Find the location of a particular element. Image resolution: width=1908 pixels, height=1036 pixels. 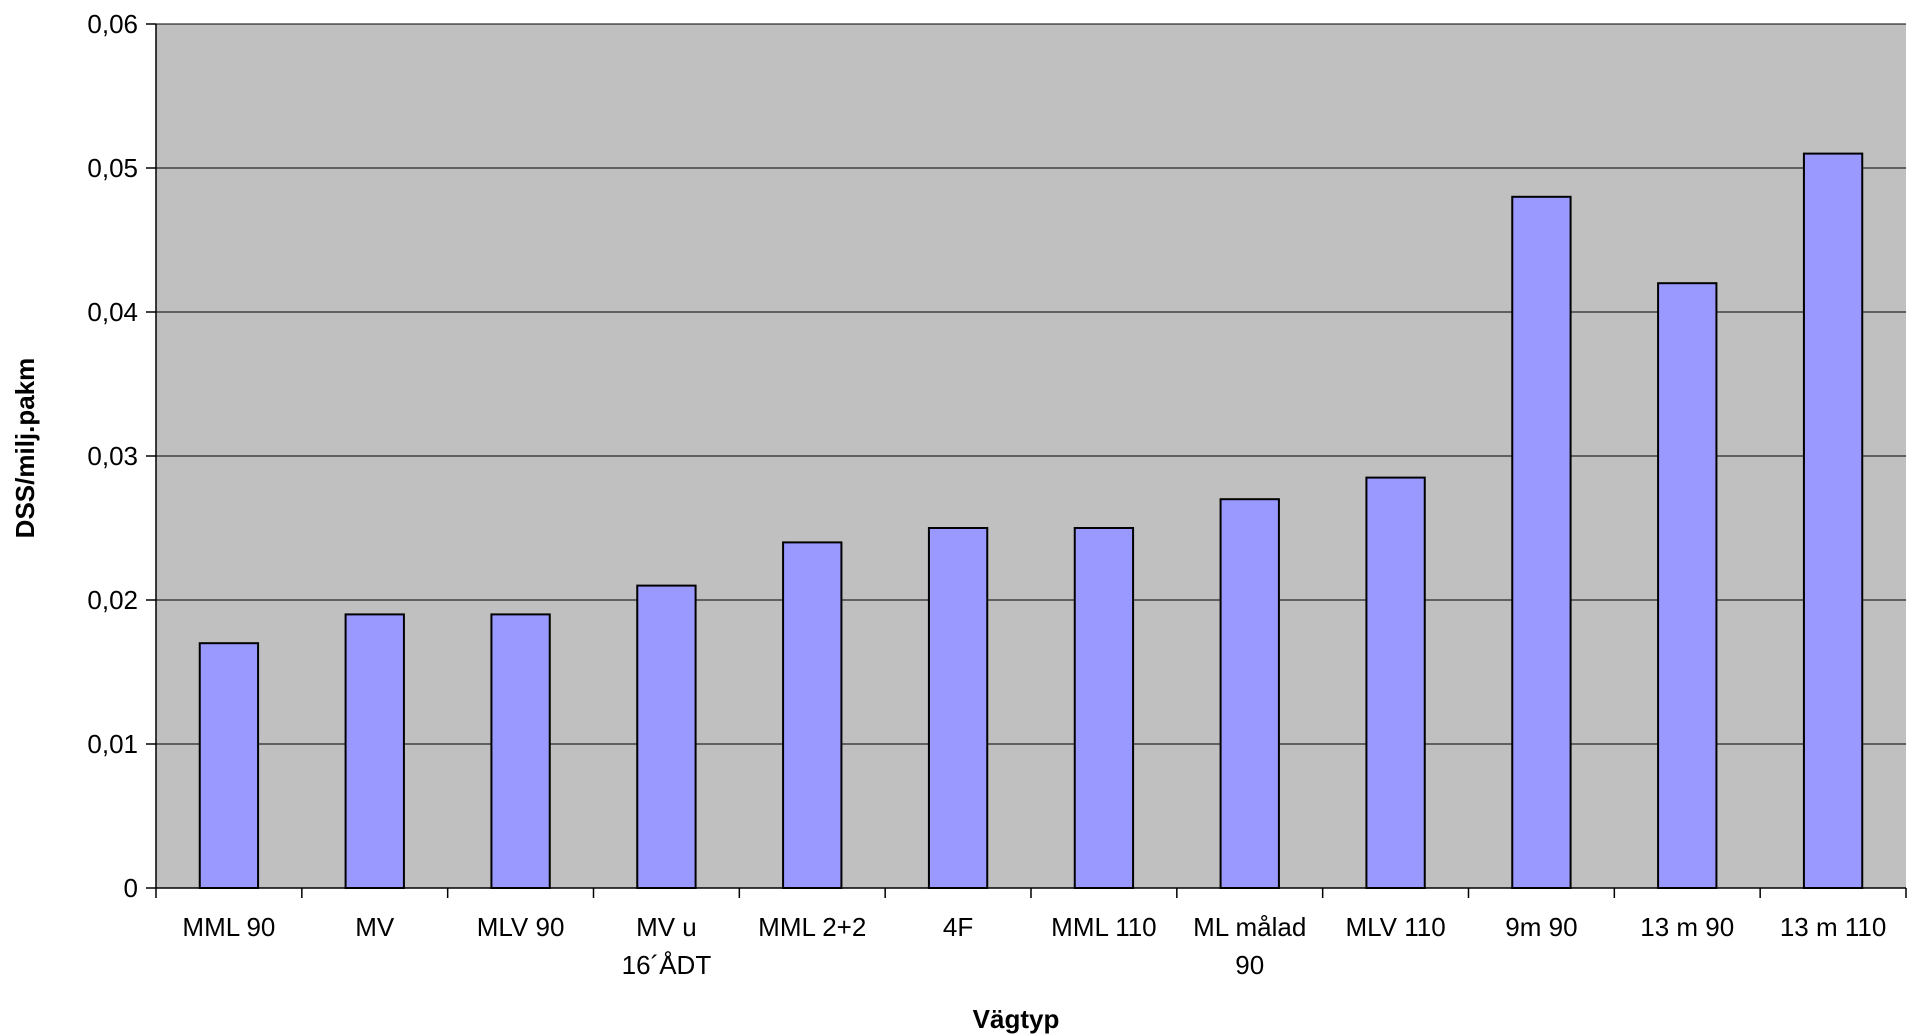

x-tick-label: MV is located at coordinates (375, 927).